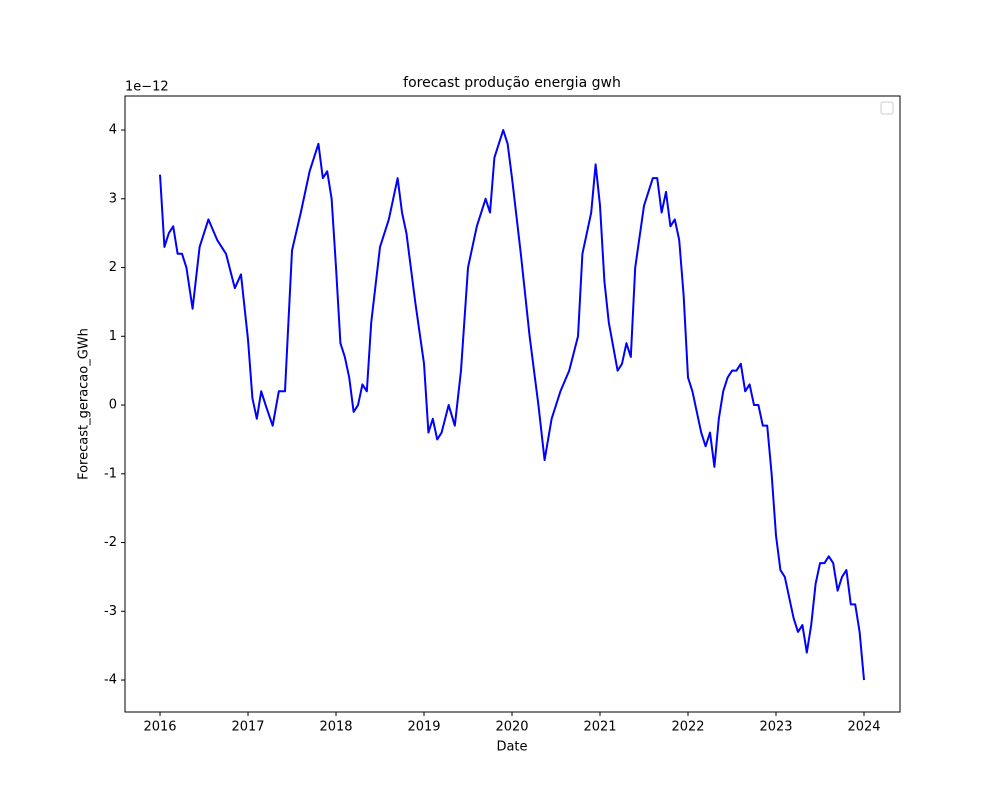  Describe the element at coordinates (110, 473) in the screenshot. I see `y-tick-label: -1` at that location.